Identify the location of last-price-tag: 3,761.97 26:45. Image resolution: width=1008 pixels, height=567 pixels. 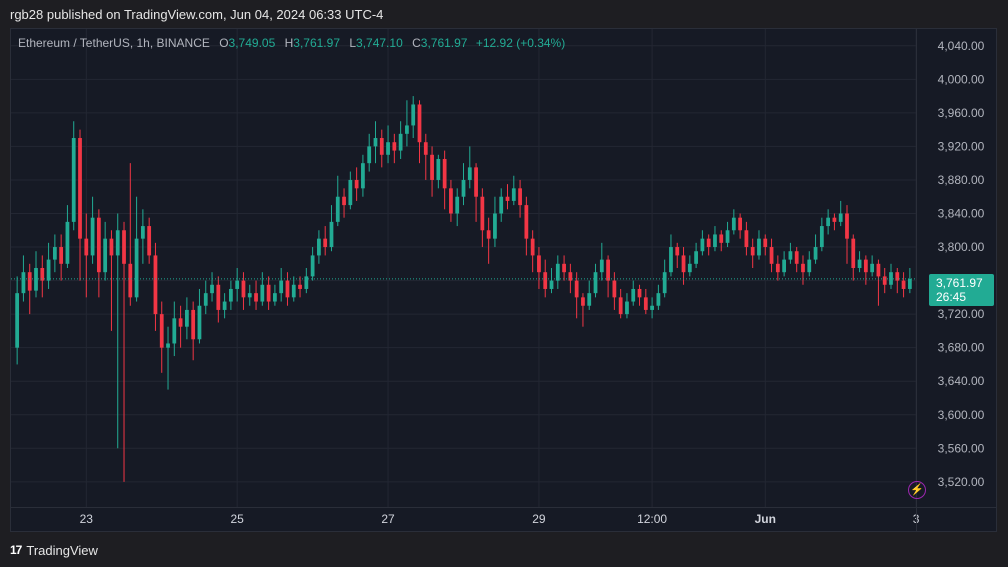
(961, 290).